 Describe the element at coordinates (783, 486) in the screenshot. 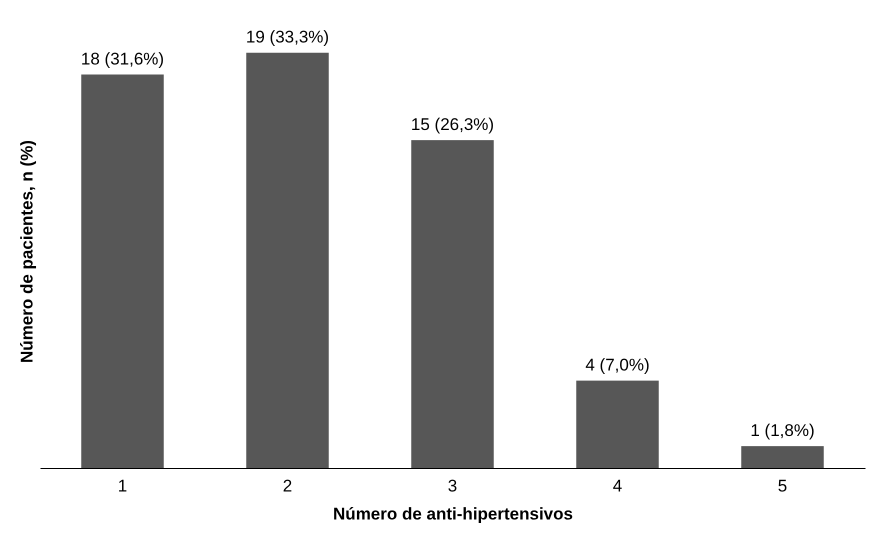

I see `x-tick-label: 5` at that location.